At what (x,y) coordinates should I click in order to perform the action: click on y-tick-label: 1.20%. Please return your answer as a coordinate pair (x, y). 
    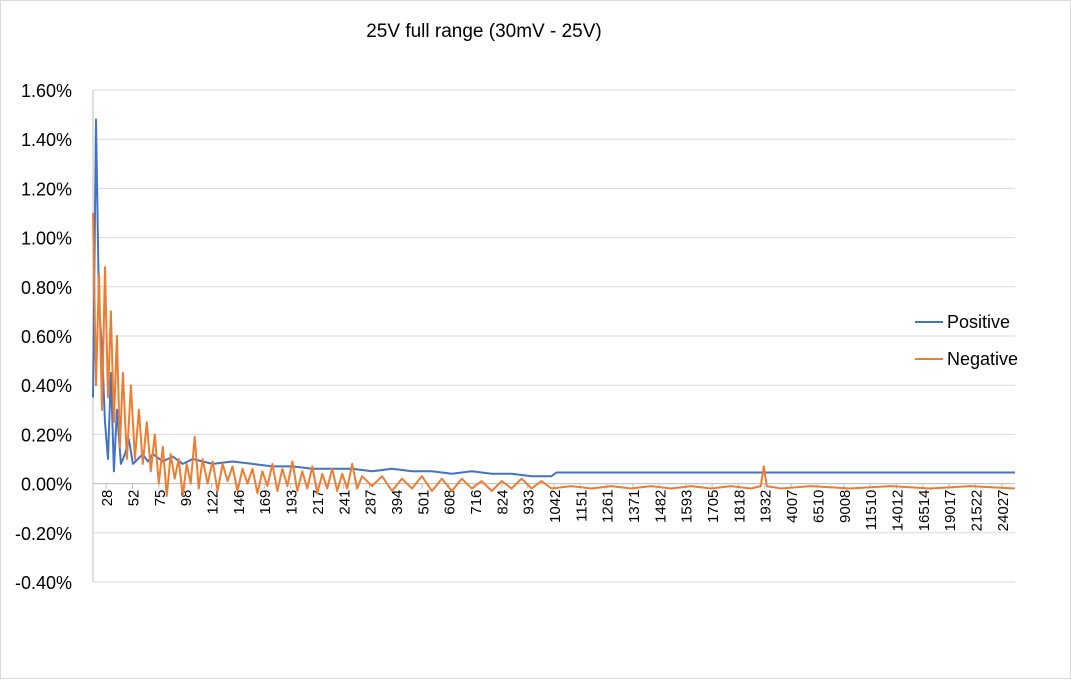
    Looking at the image, I should click on (46, 189).